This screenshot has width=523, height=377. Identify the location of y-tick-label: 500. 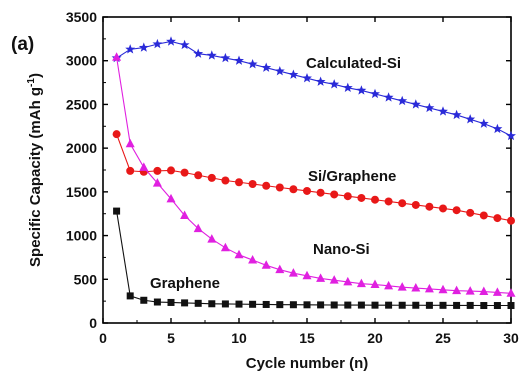
(86, 279).